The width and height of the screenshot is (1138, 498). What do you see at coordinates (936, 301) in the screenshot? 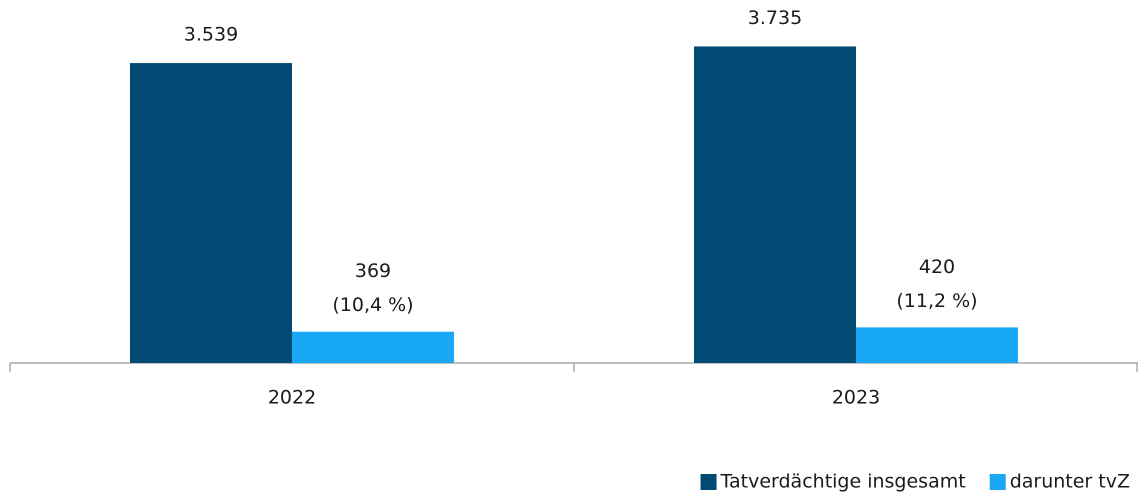
I see `share-label: (11,2 %)` at bounding box center [936, 301].